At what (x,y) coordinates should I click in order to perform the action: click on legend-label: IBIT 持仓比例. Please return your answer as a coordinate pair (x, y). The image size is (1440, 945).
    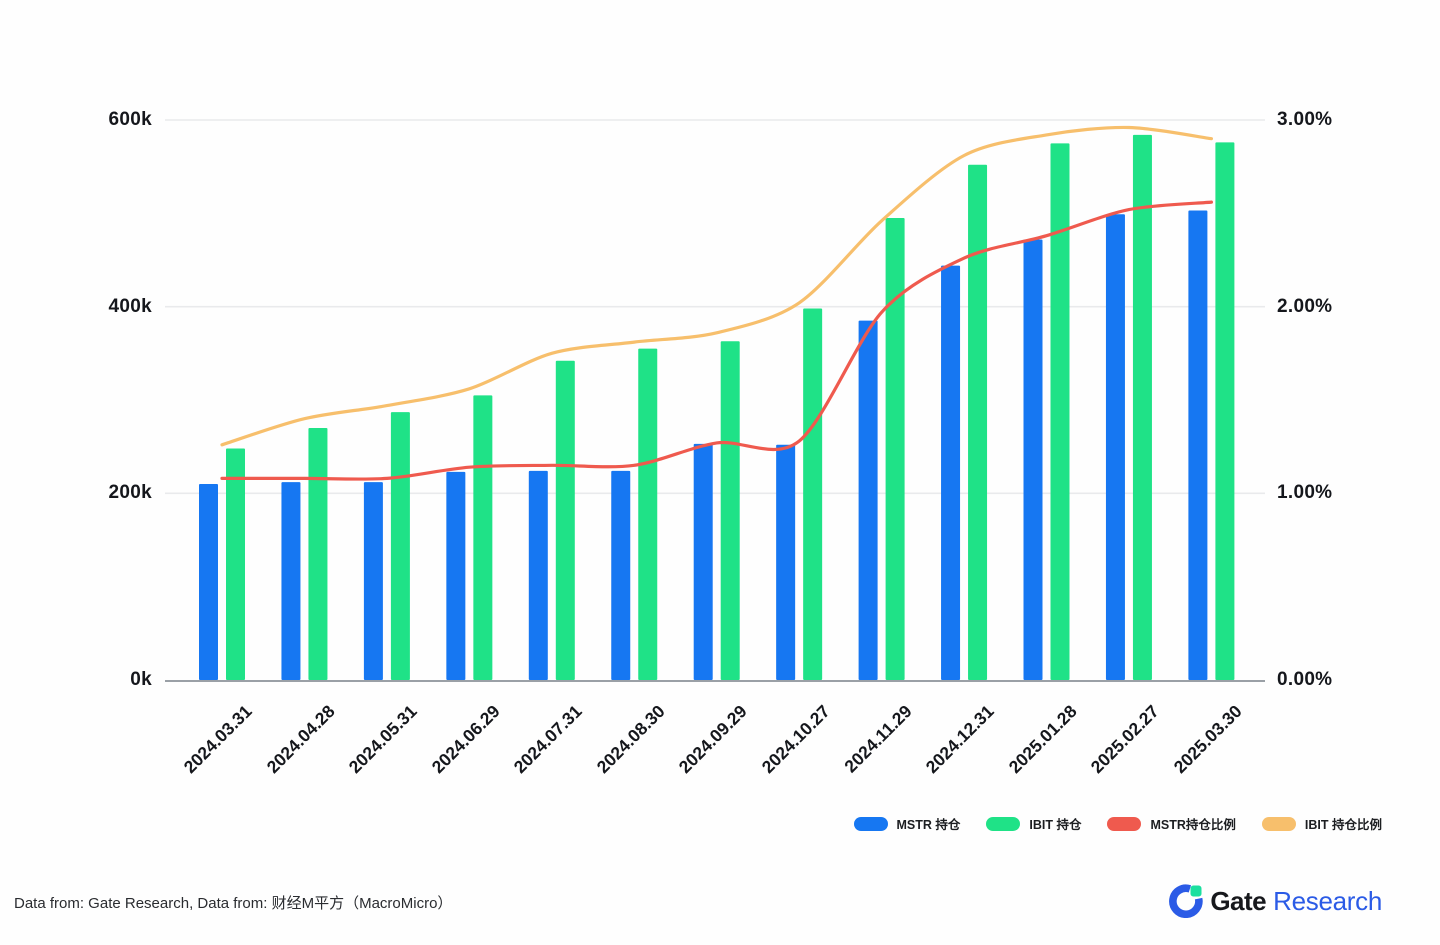
    Looking at the image, I should click on (1343, 825).